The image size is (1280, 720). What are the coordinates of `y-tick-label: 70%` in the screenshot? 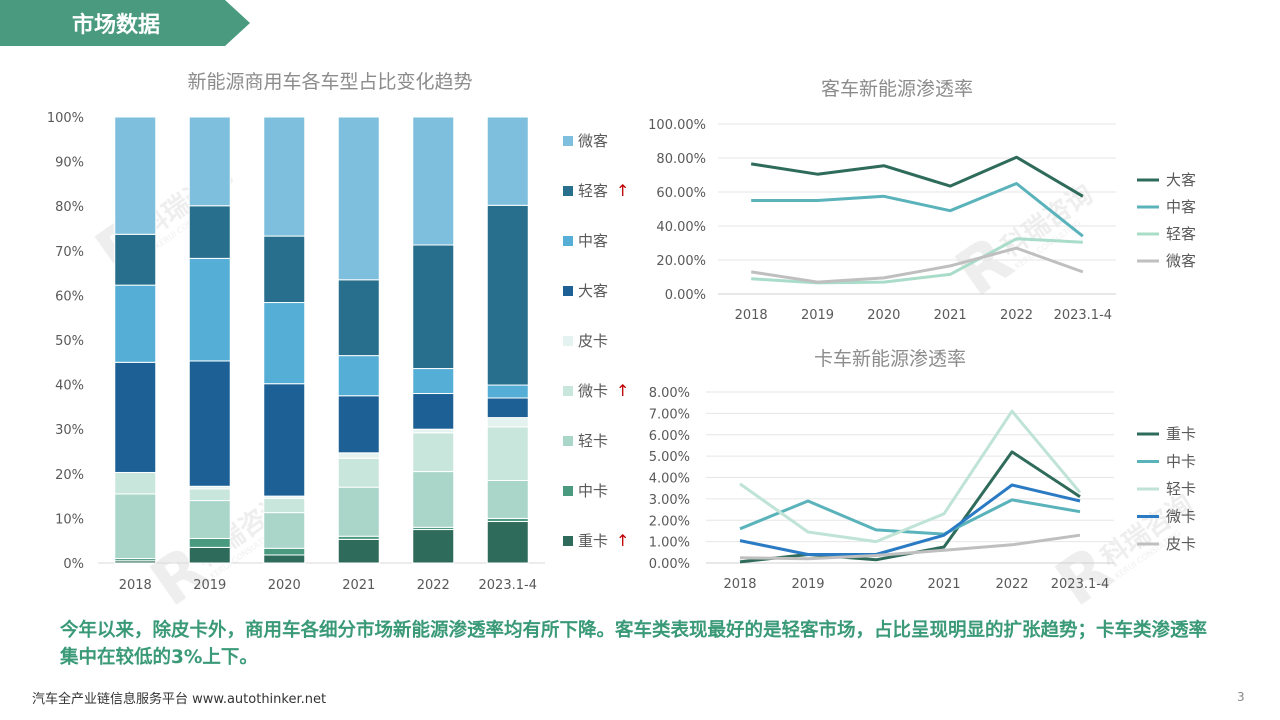 It's located at (69, 252).